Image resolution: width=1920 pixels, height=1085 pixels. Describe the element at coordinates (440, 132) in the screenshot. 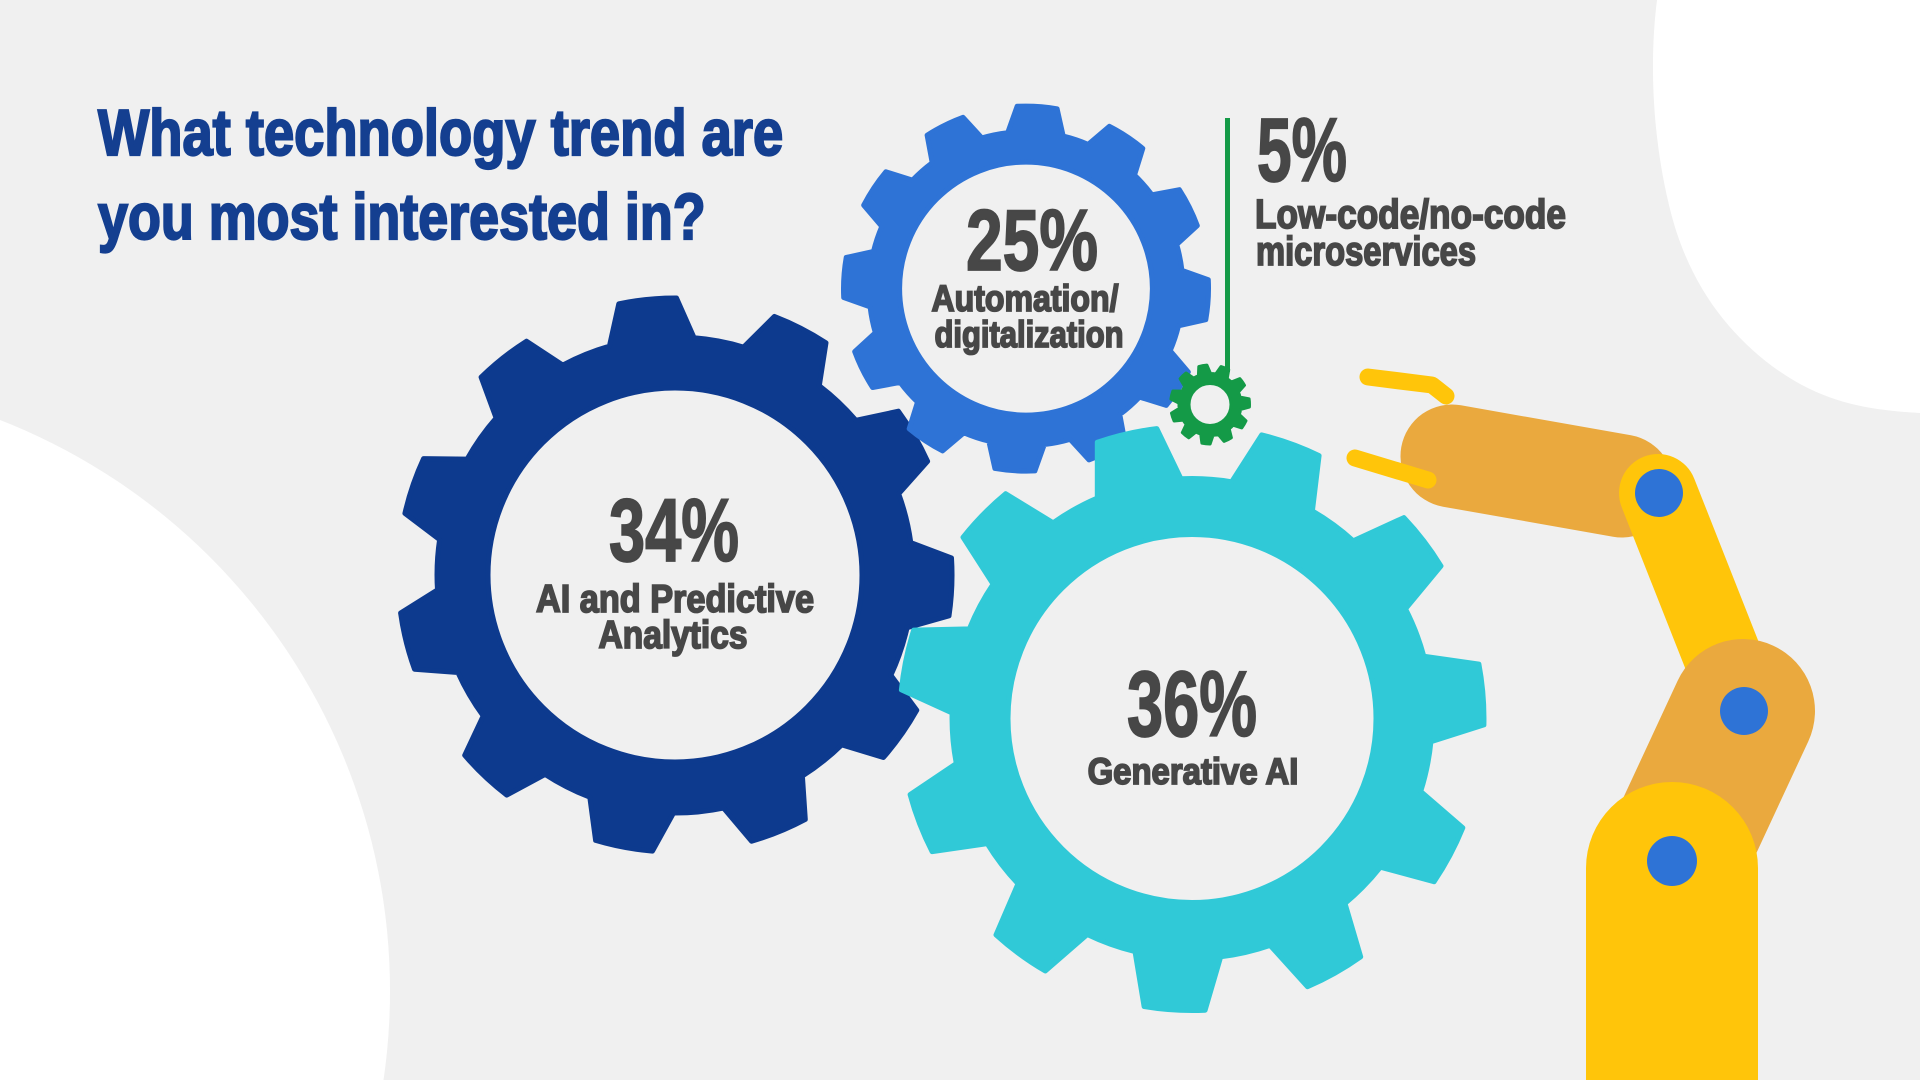

I see `svg-text: What technology trend are` at that location.